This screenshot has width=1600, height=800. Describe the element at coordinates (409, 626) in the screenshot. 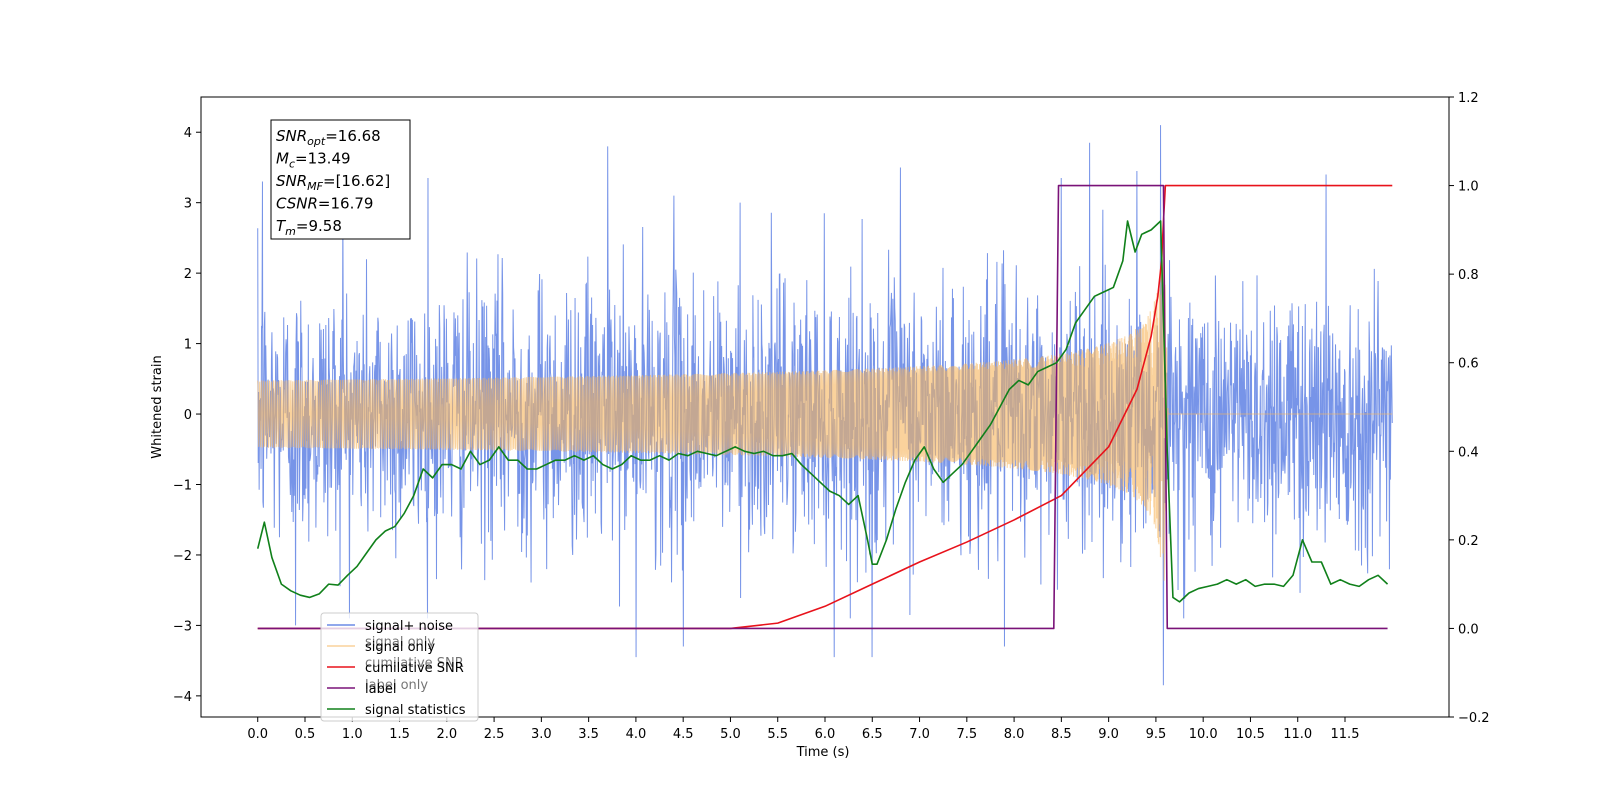

I see `legend-entry-label: signal+ noise` at that location.